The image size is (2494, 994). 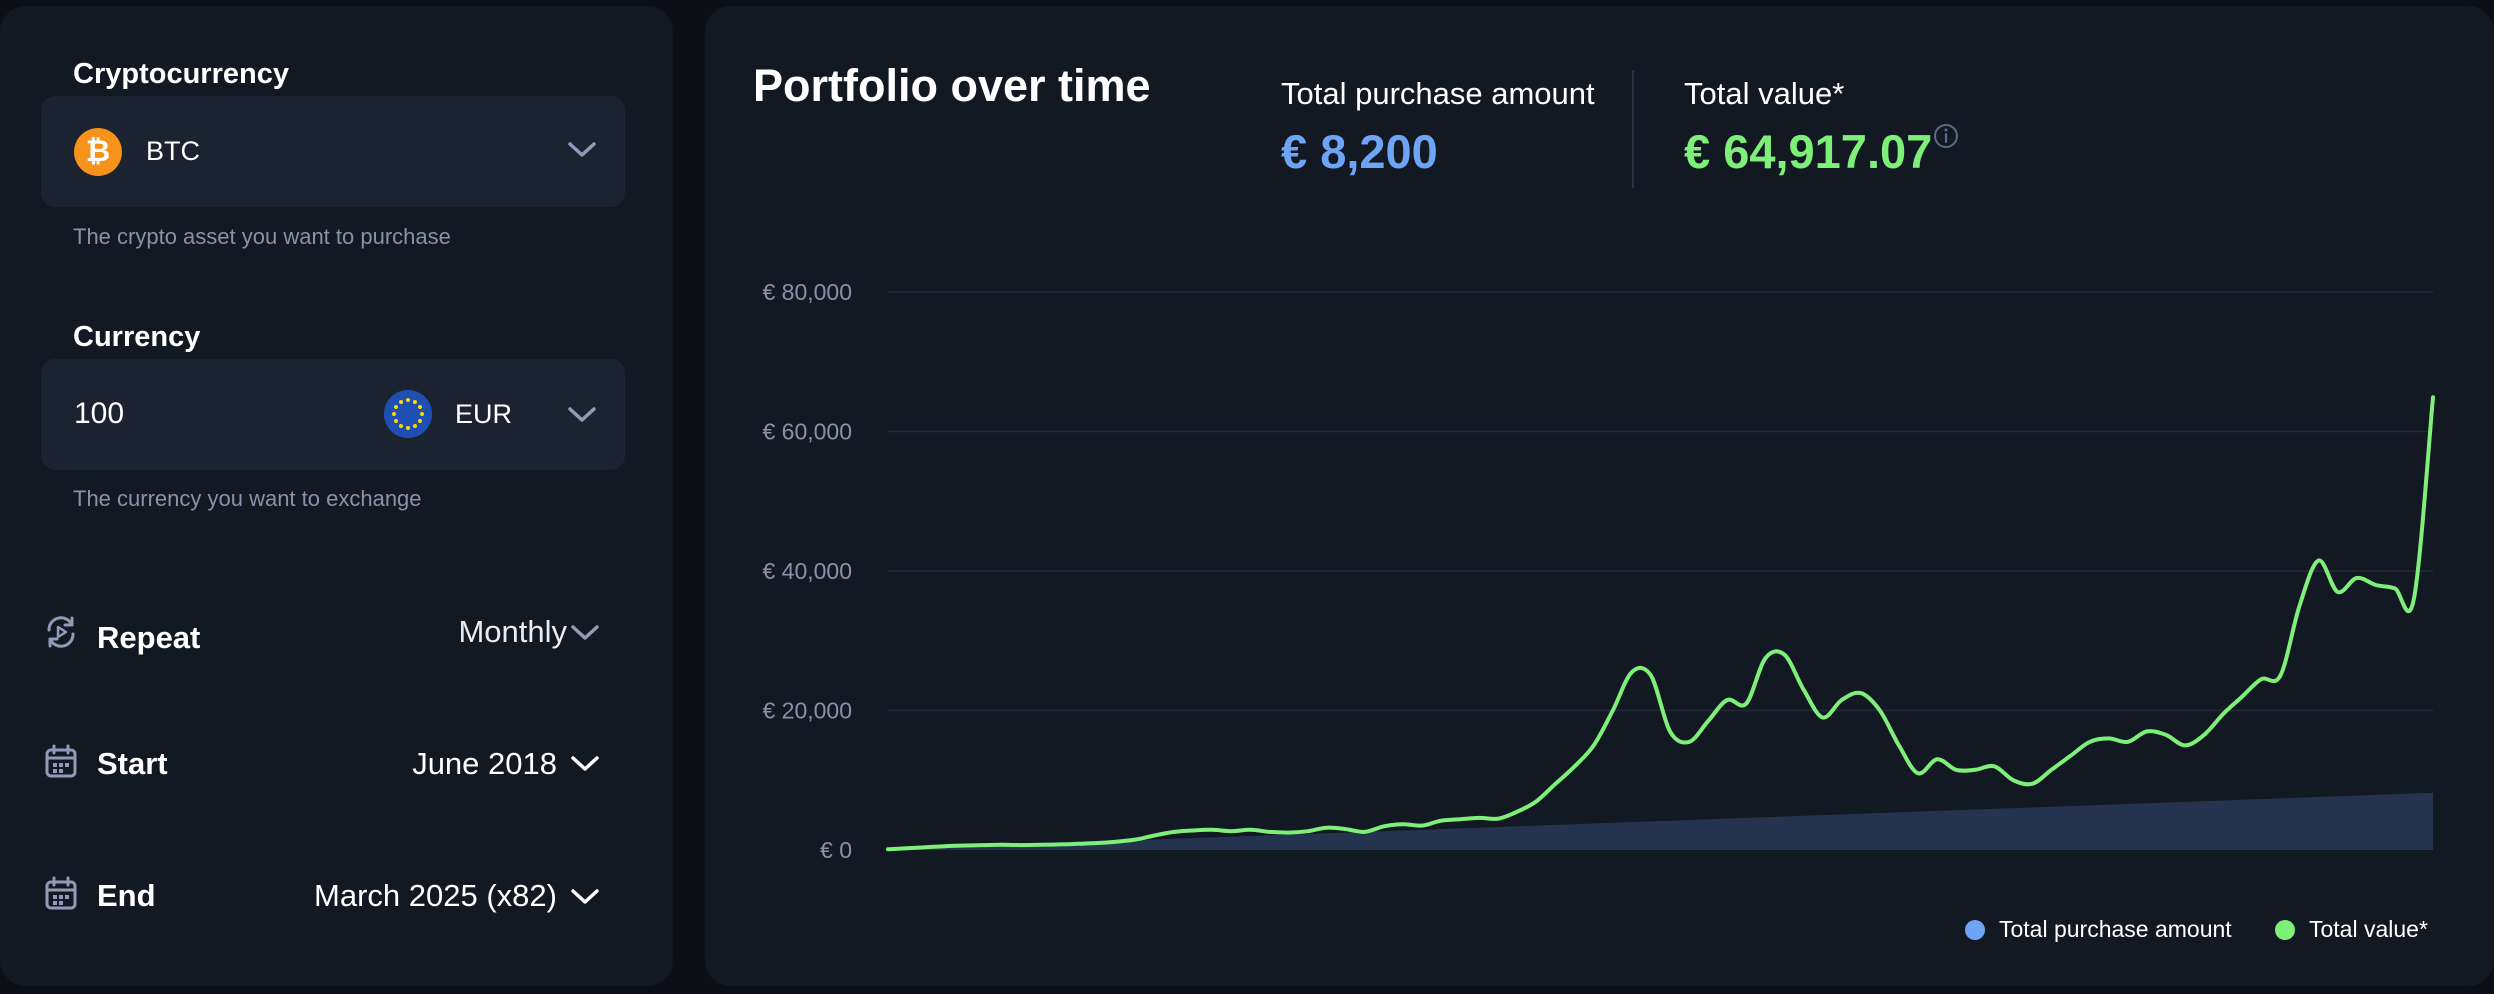 I want to click on cryptocurrency-value: BTC, so click(x=173, y=151).